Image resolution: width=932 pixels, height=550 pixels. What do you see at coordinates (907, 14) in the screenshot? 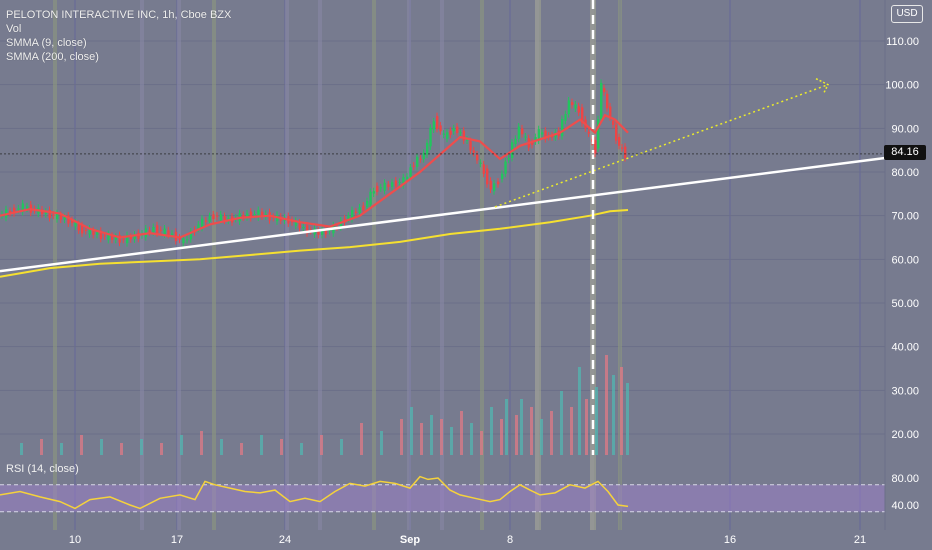
I see `currency-badge: USD` at bounding box center [907, 14].